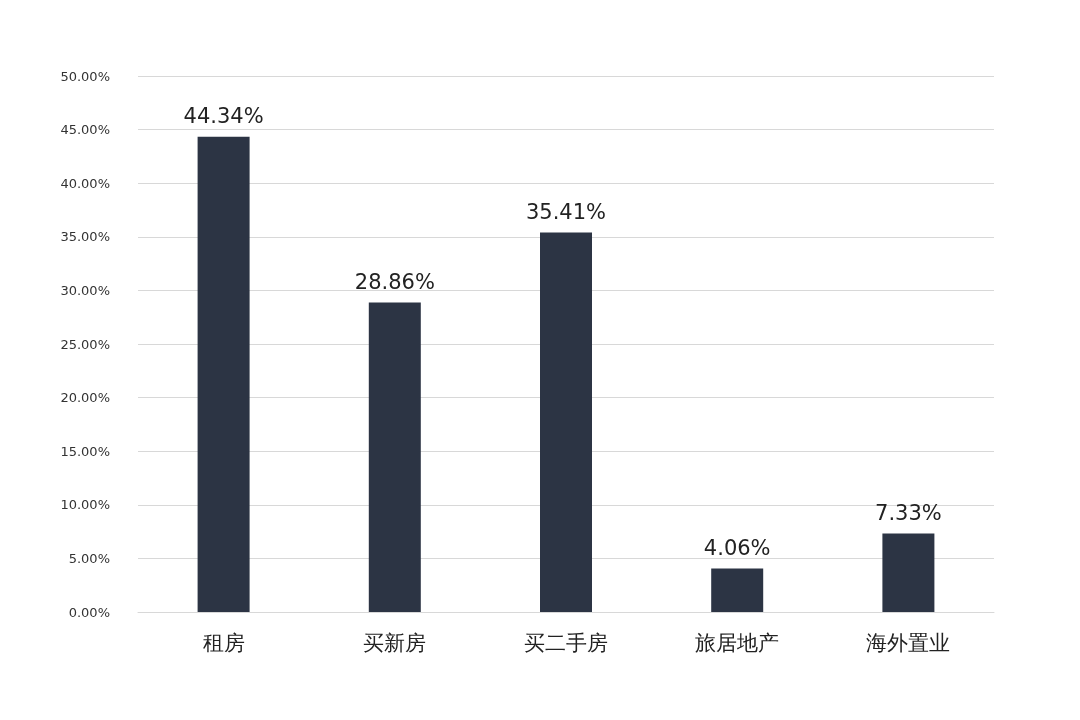 This screenshot has height=720, width=1080. What do you see at coordinates (566, 642) in the screenshot?
I see `x-tick-label: 买二手房` at bounding box center [566, 642].